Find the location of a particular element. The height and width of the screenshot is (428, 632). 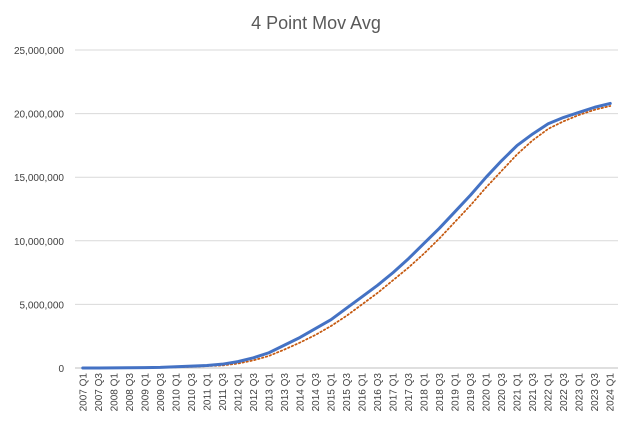

x-tick-label: 2017 Q1 is located at coordinates (394, 392).